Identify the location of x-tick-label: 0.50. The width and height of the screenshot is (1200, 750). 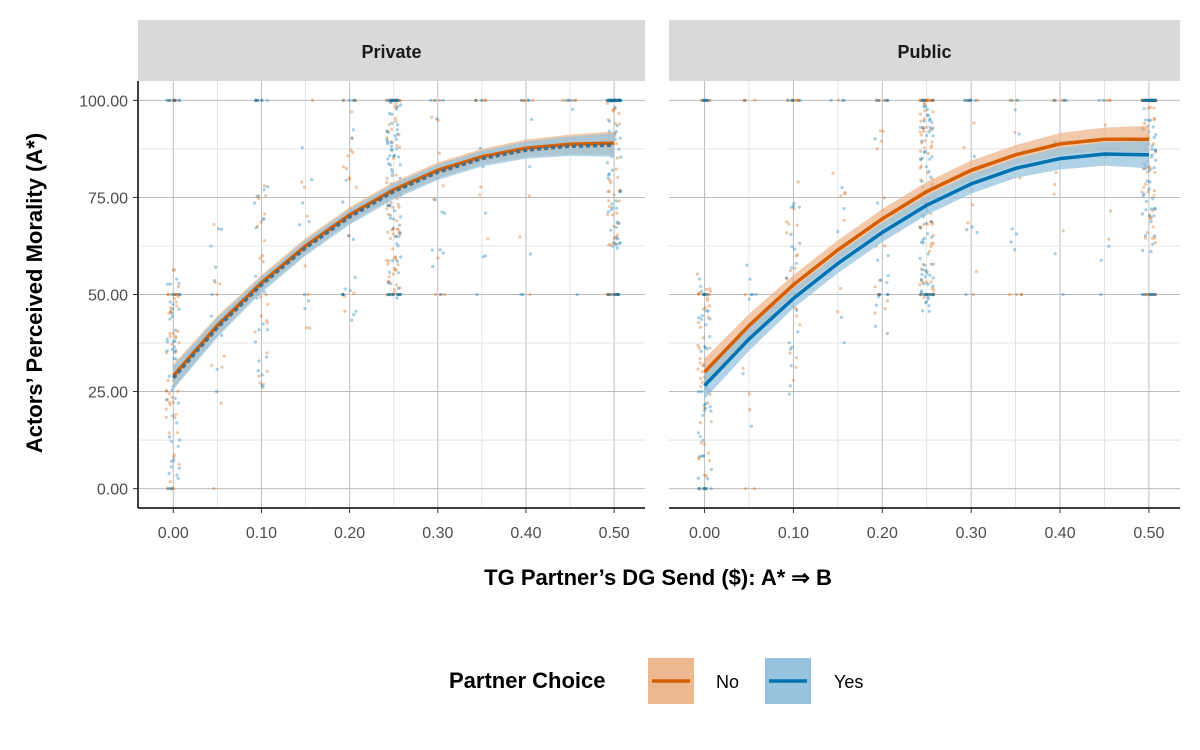
(1148, 533).